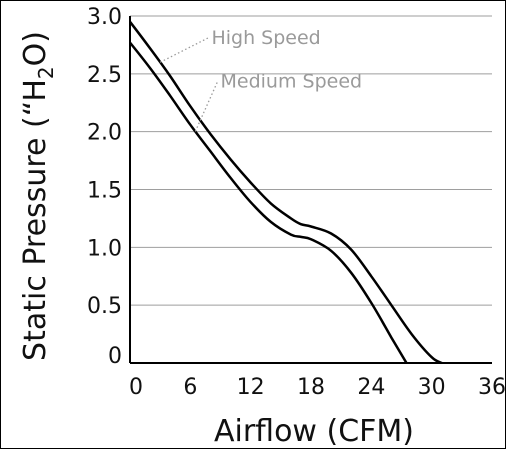  What do you see at coordinates (190, 387) in the screenshot?
I see `x-tick-label-1: 6` at bounding box center [190, 387].